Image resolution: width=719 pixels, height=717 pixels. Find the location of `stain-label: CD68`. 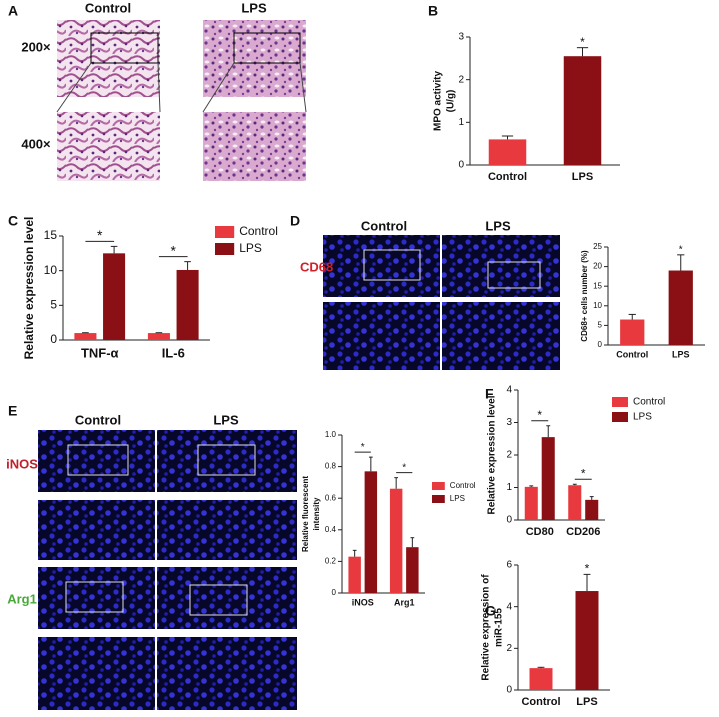

stain-label: CD68 is located at coordinates (316, 266).